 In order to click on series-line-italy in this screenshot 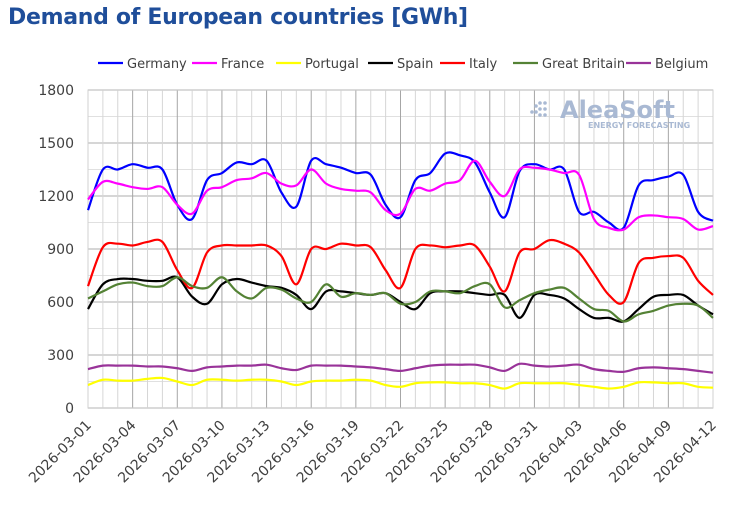, I will do `click(400, 271)`.